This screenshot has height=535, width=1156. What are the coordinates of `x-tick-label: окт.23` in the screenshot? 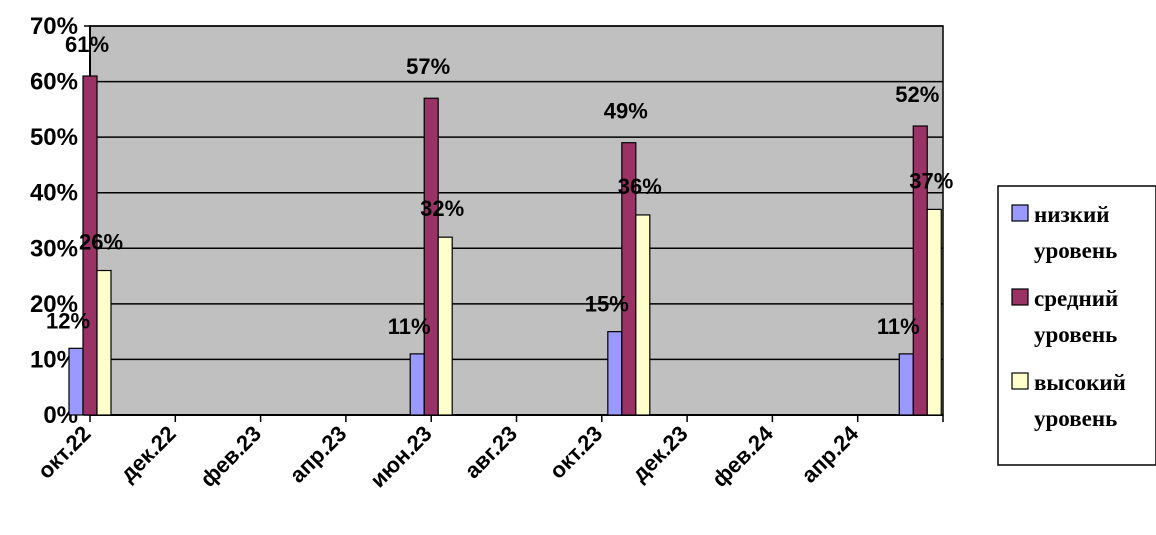 It's located at (575, 452).